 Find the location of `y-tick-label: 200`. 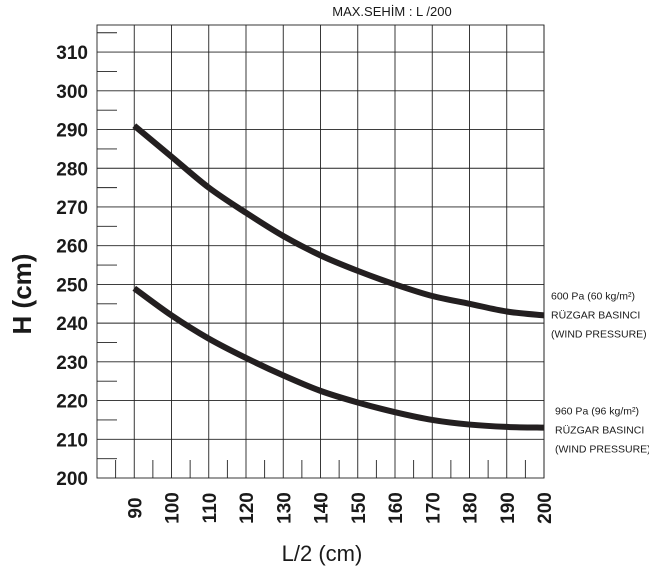

y-tick-label: 200 is located at coordinates (72, 479).